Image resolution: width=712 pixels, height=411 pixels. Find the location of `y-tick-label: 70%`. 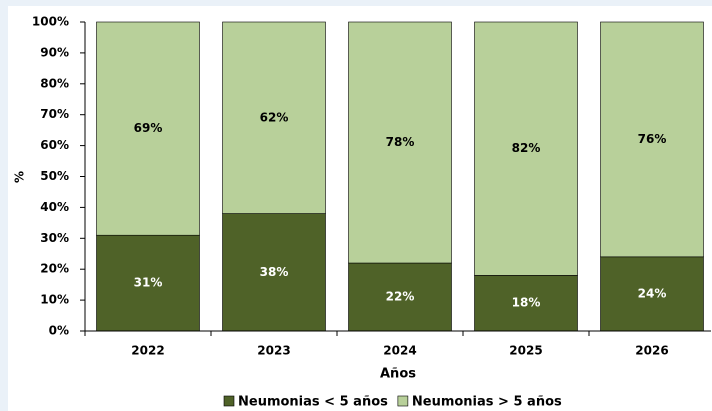

y-tick-label: 70% is located at coordinates (54, 114).